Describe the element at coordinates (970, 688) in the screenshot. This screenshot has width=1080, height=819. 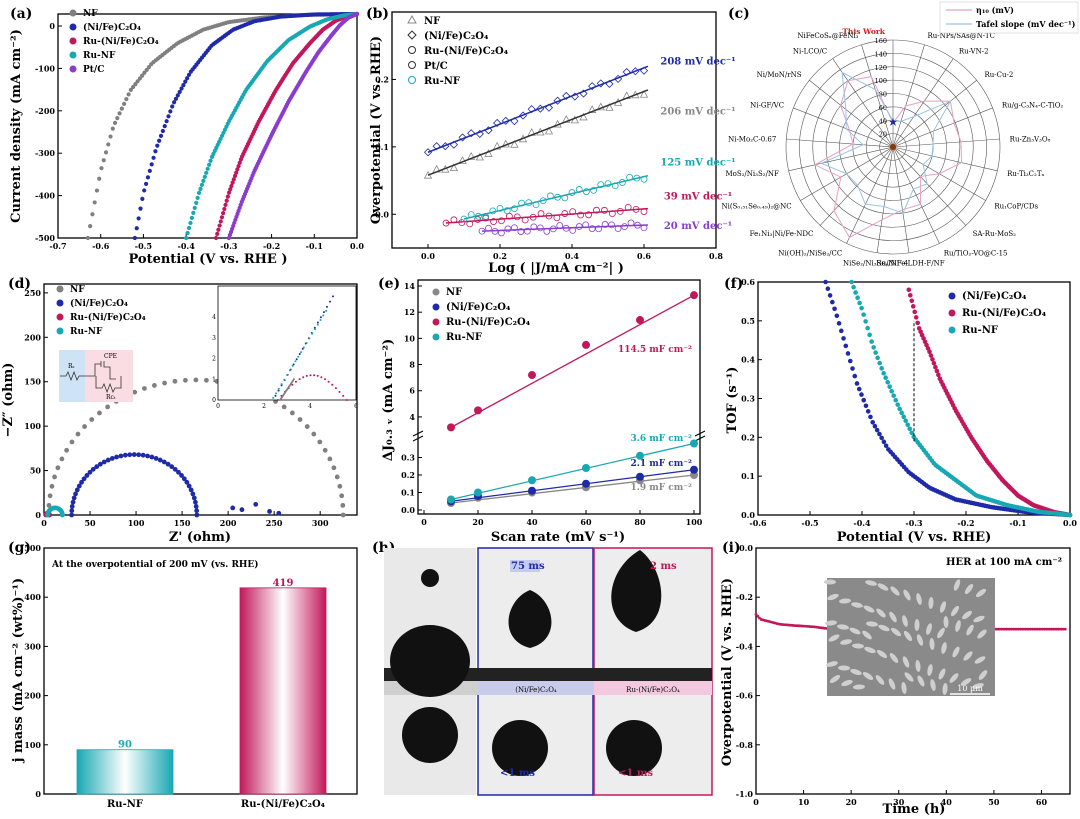
I see `panel-i-scale-label: 10 μm` at that location.